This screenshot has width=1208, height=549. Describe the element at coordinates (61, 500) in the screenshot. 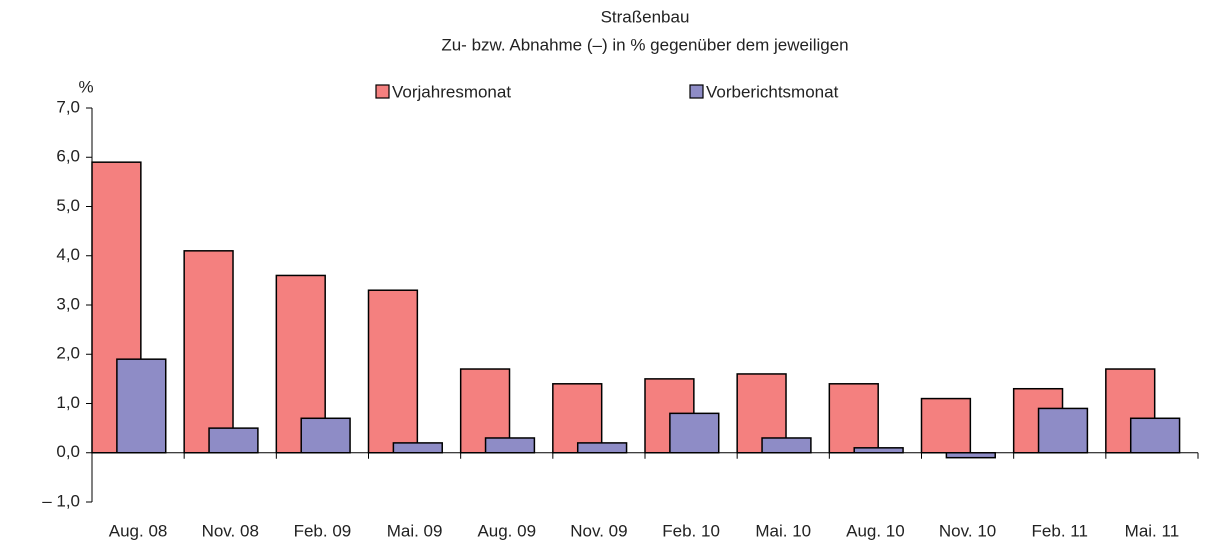

I see `y-tick-label: – 1,0` at that location.